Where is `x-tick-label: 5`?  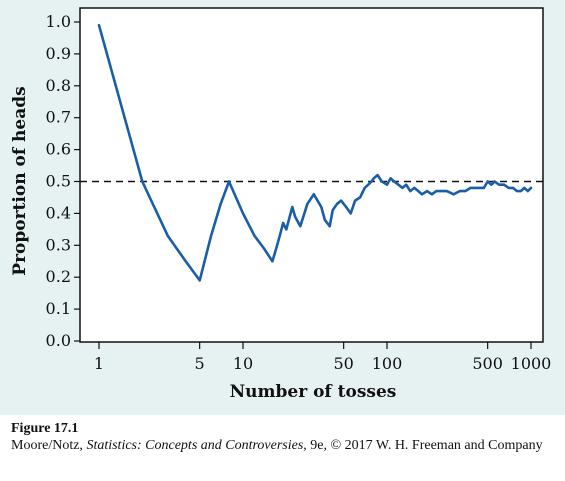 x-tick-label: 5 is located at coordinates (200, 363).